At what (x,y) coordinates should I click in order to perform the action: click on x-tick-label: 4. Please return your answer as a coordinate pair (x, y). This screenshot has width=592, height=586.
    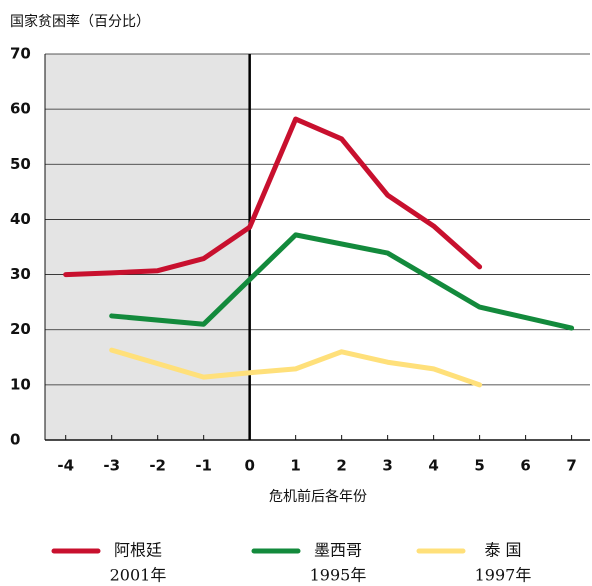
    Looking at the image, I should click on (433, 466).